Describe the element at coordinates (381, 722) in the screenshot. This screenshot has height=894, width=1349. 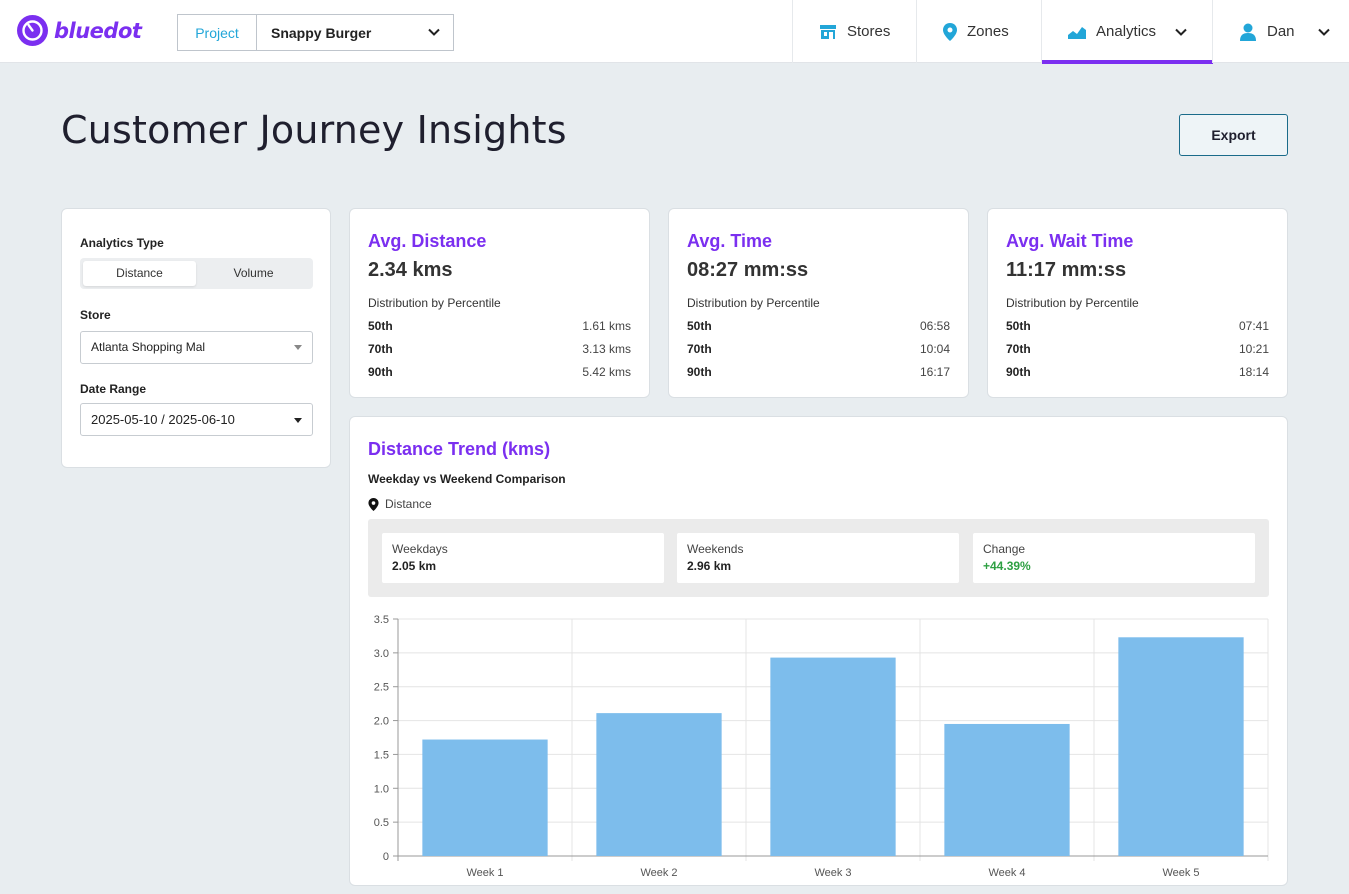
I see `y-tick-label: 2.0` at that location.